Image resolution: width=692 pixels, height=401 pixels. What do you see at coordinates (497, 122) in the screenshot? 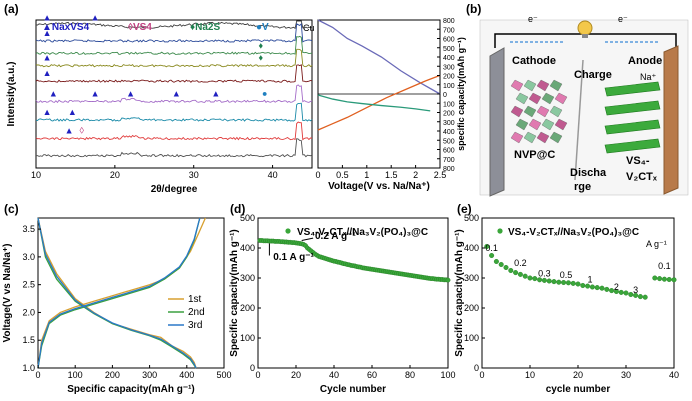
I see `cathode-plate` at bounding box center [497, 122].